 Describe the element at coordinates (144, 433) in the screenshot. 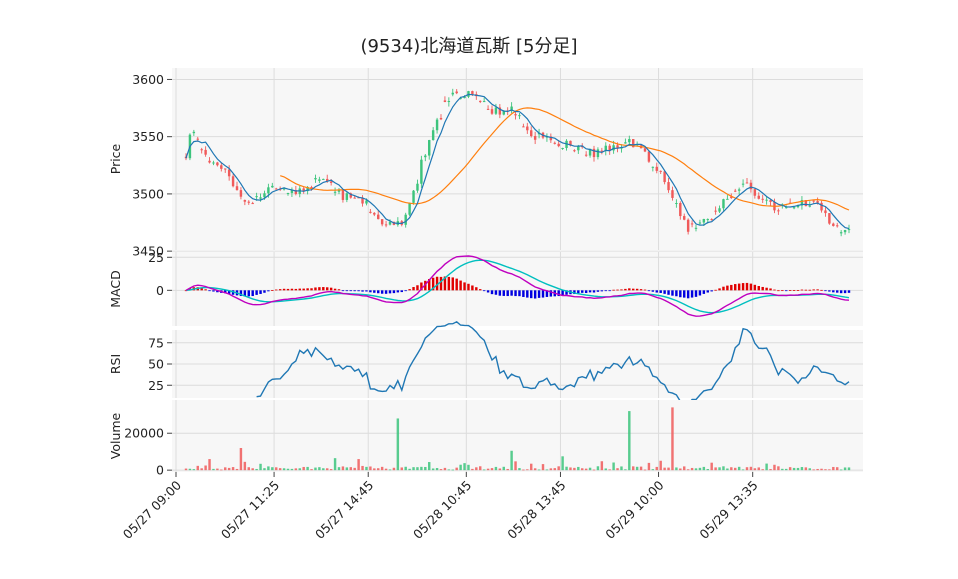

I see `y-tick-label: 20000` at that location.